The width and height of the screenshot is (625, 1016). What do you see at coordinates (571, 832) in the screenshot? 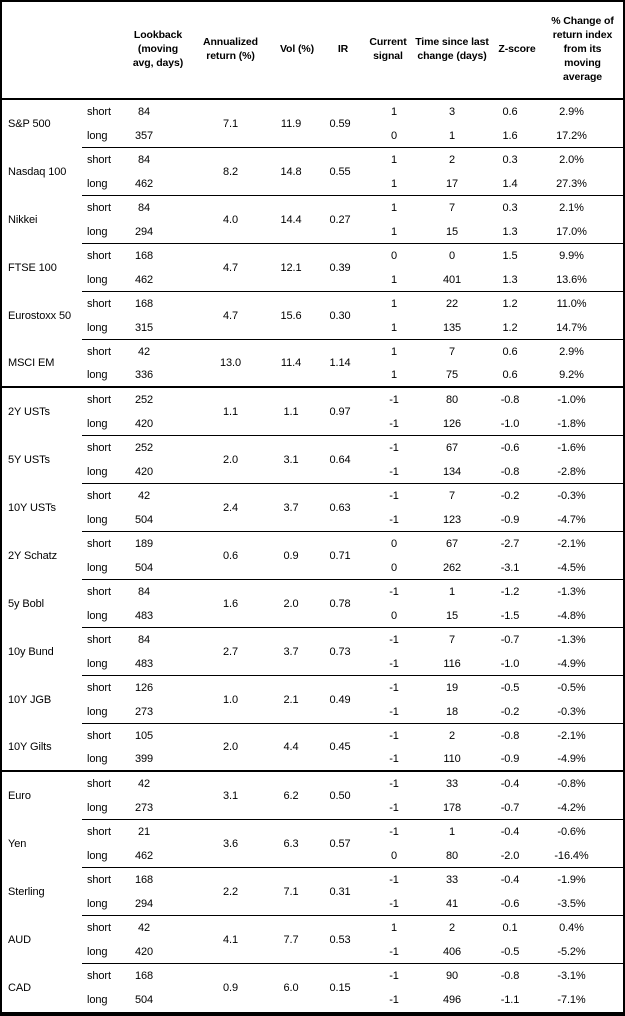
I see `pct-change-value: -0.6%` at bounding box center [571, 832].